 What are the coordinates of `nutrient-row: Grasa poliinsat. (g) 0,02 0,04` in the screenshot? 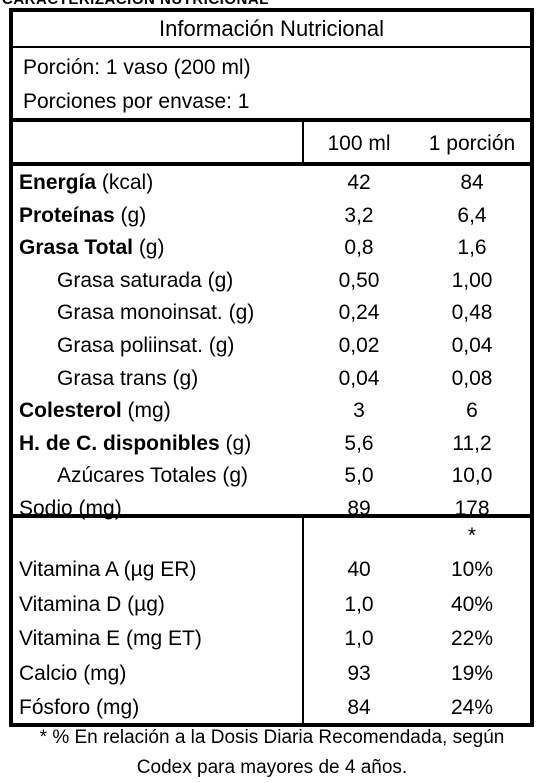 It's located at (271, 346).